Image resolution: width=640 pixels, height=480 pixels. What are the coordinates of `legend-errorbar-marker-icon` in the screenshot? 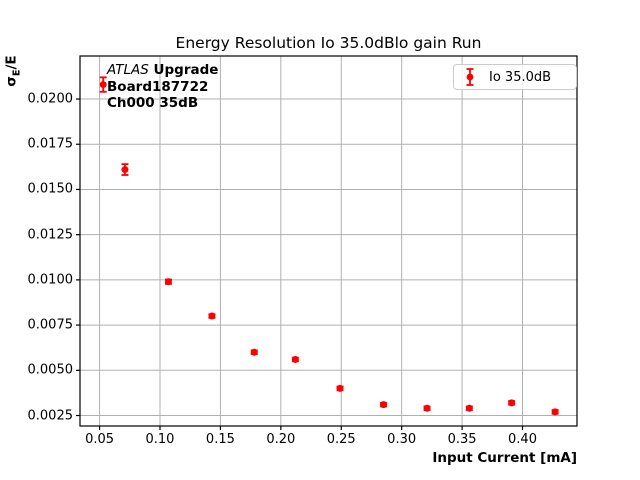 It's located at (470, 77).